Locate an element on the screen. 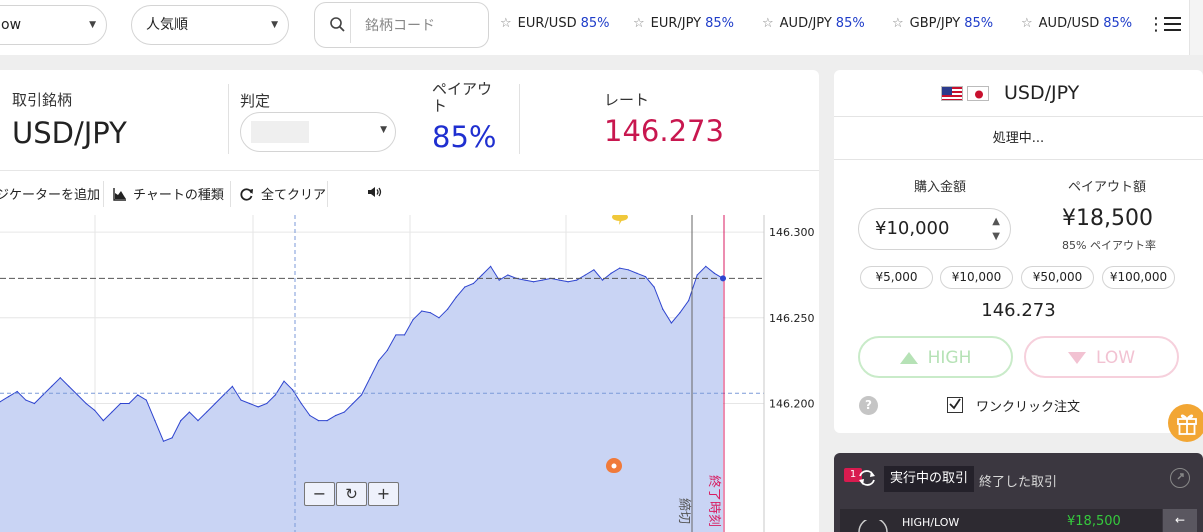 This screenshot has width=1203, height=532. search-input is located at coordinates (422, 26).